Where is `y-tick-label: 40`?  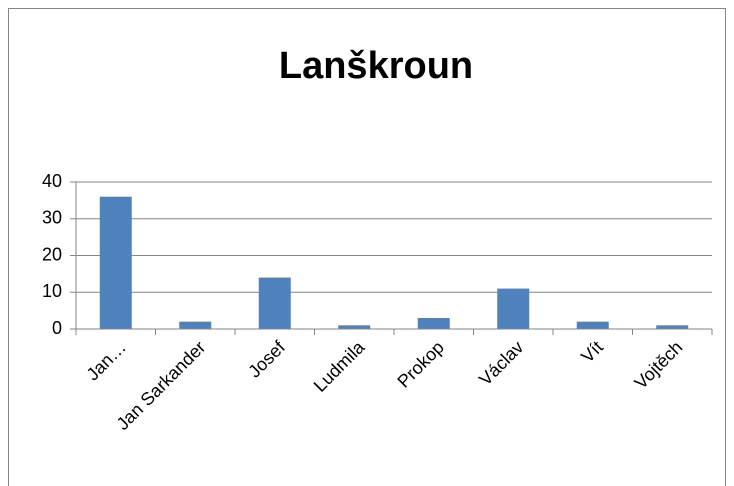 y-tick-label: 40 is located at coordinates (52, 181).